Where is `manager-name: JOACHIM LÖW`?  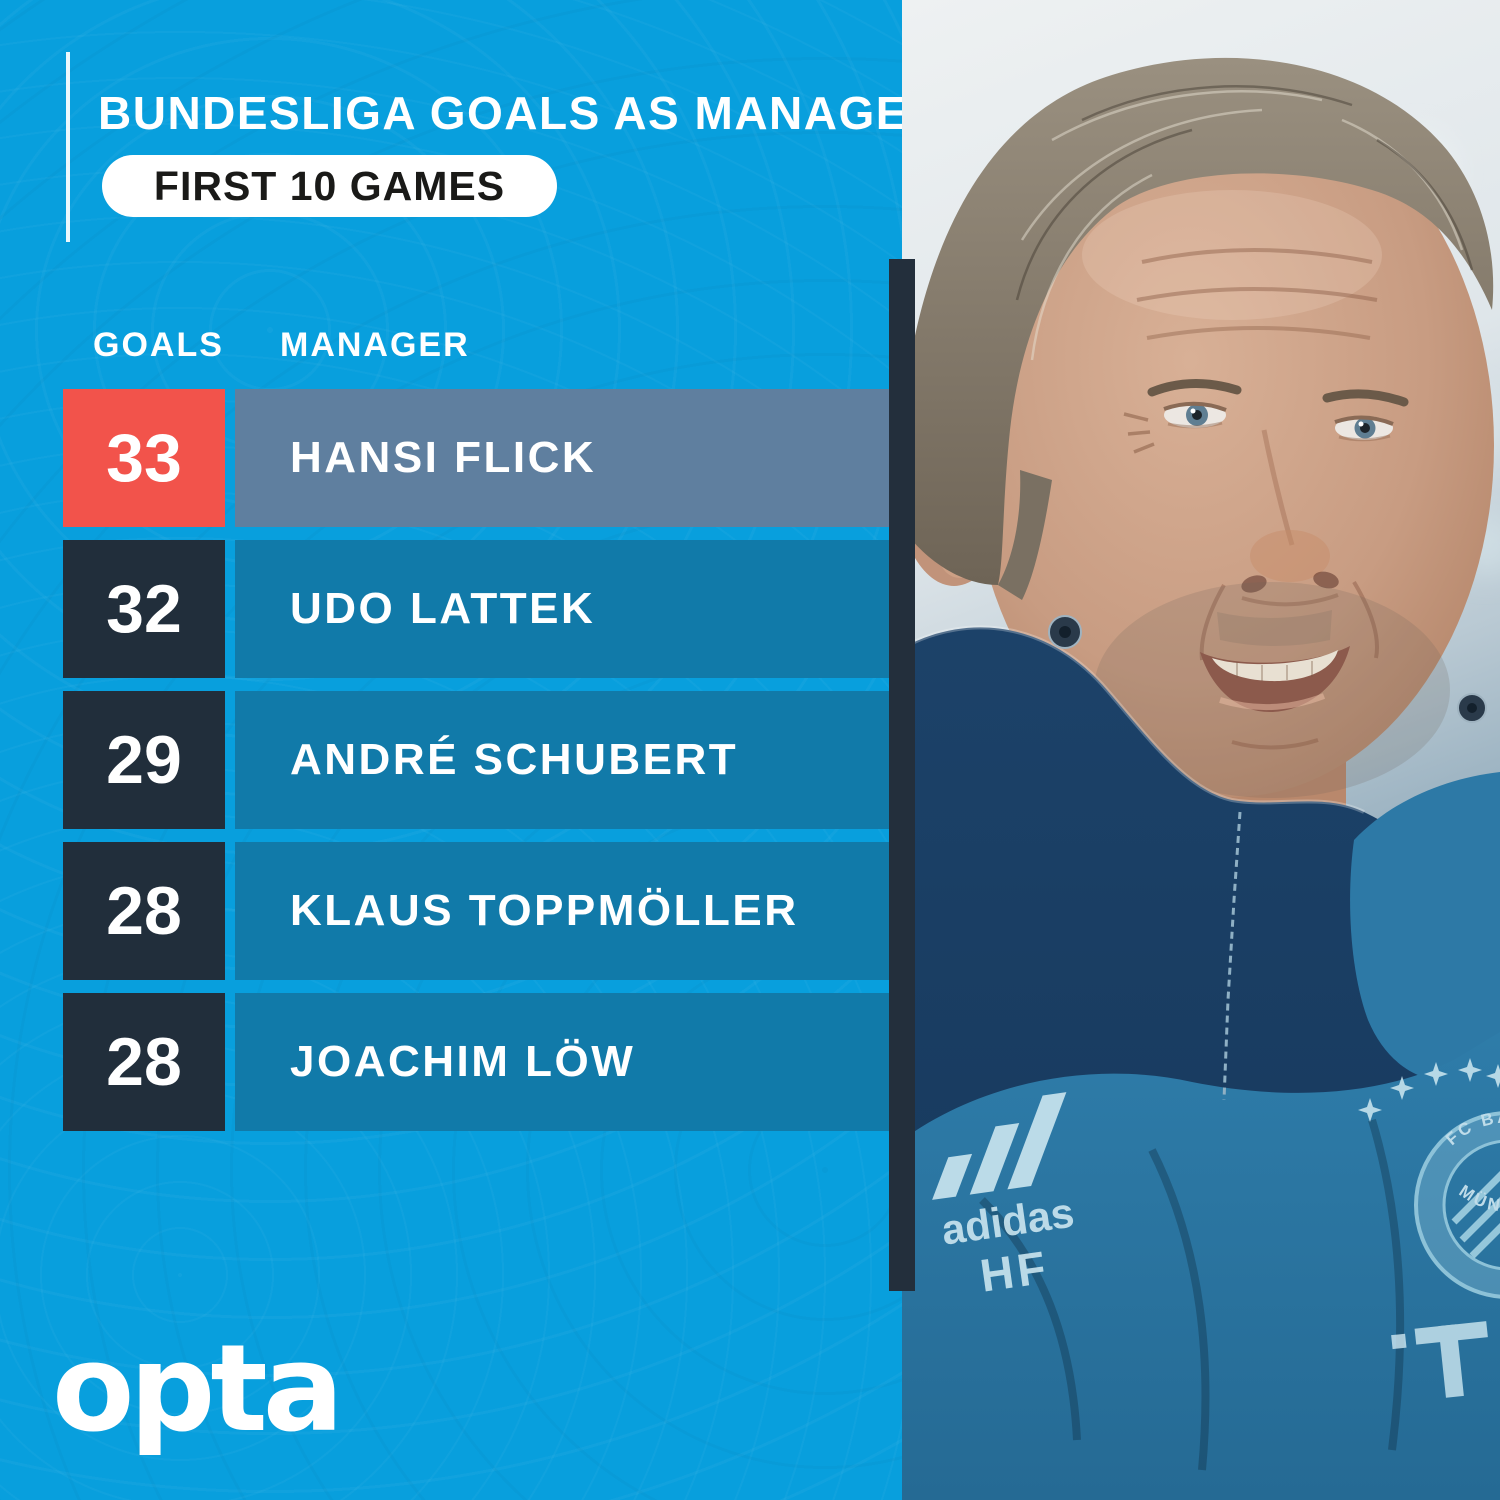
manager-name: JOACHIM LÖW is located at coordinates (562, 1062).